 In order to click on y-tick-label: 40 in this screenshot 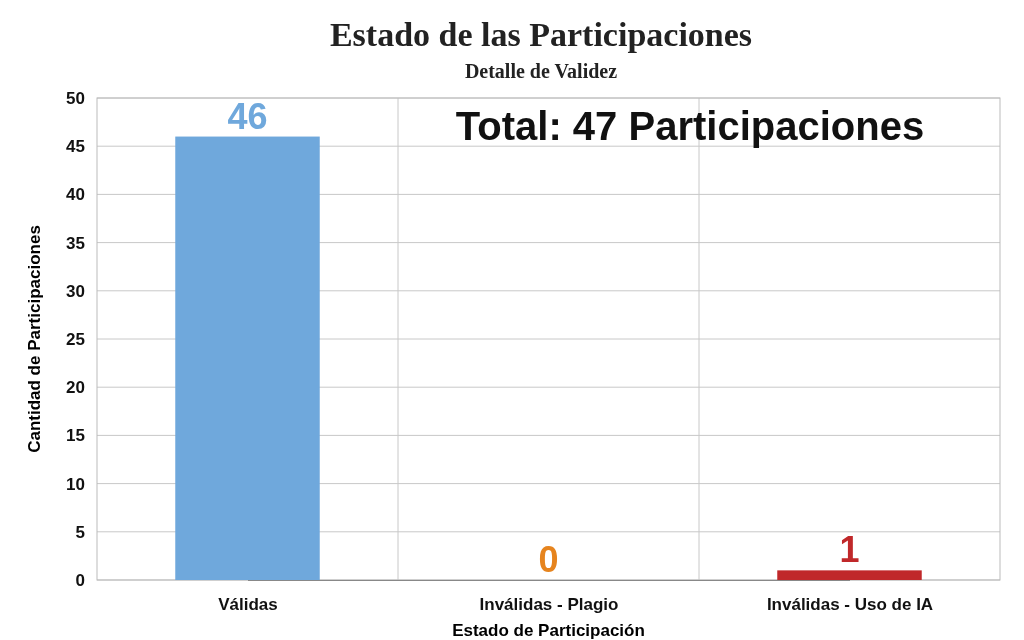, I will do `click(75, 195)`.